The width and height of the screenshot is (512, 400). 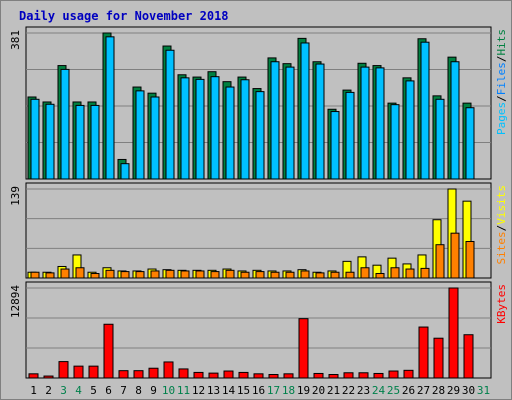 I want to click on legend-entry: KBytes, so click(x=501, y=304).